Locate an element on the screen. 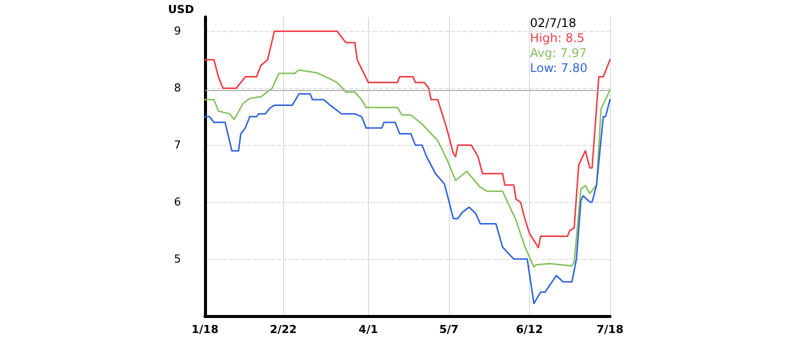 This screenshot has height=342, width=800. x-tick-label: 1/18 is located at coordinates (205, 329).